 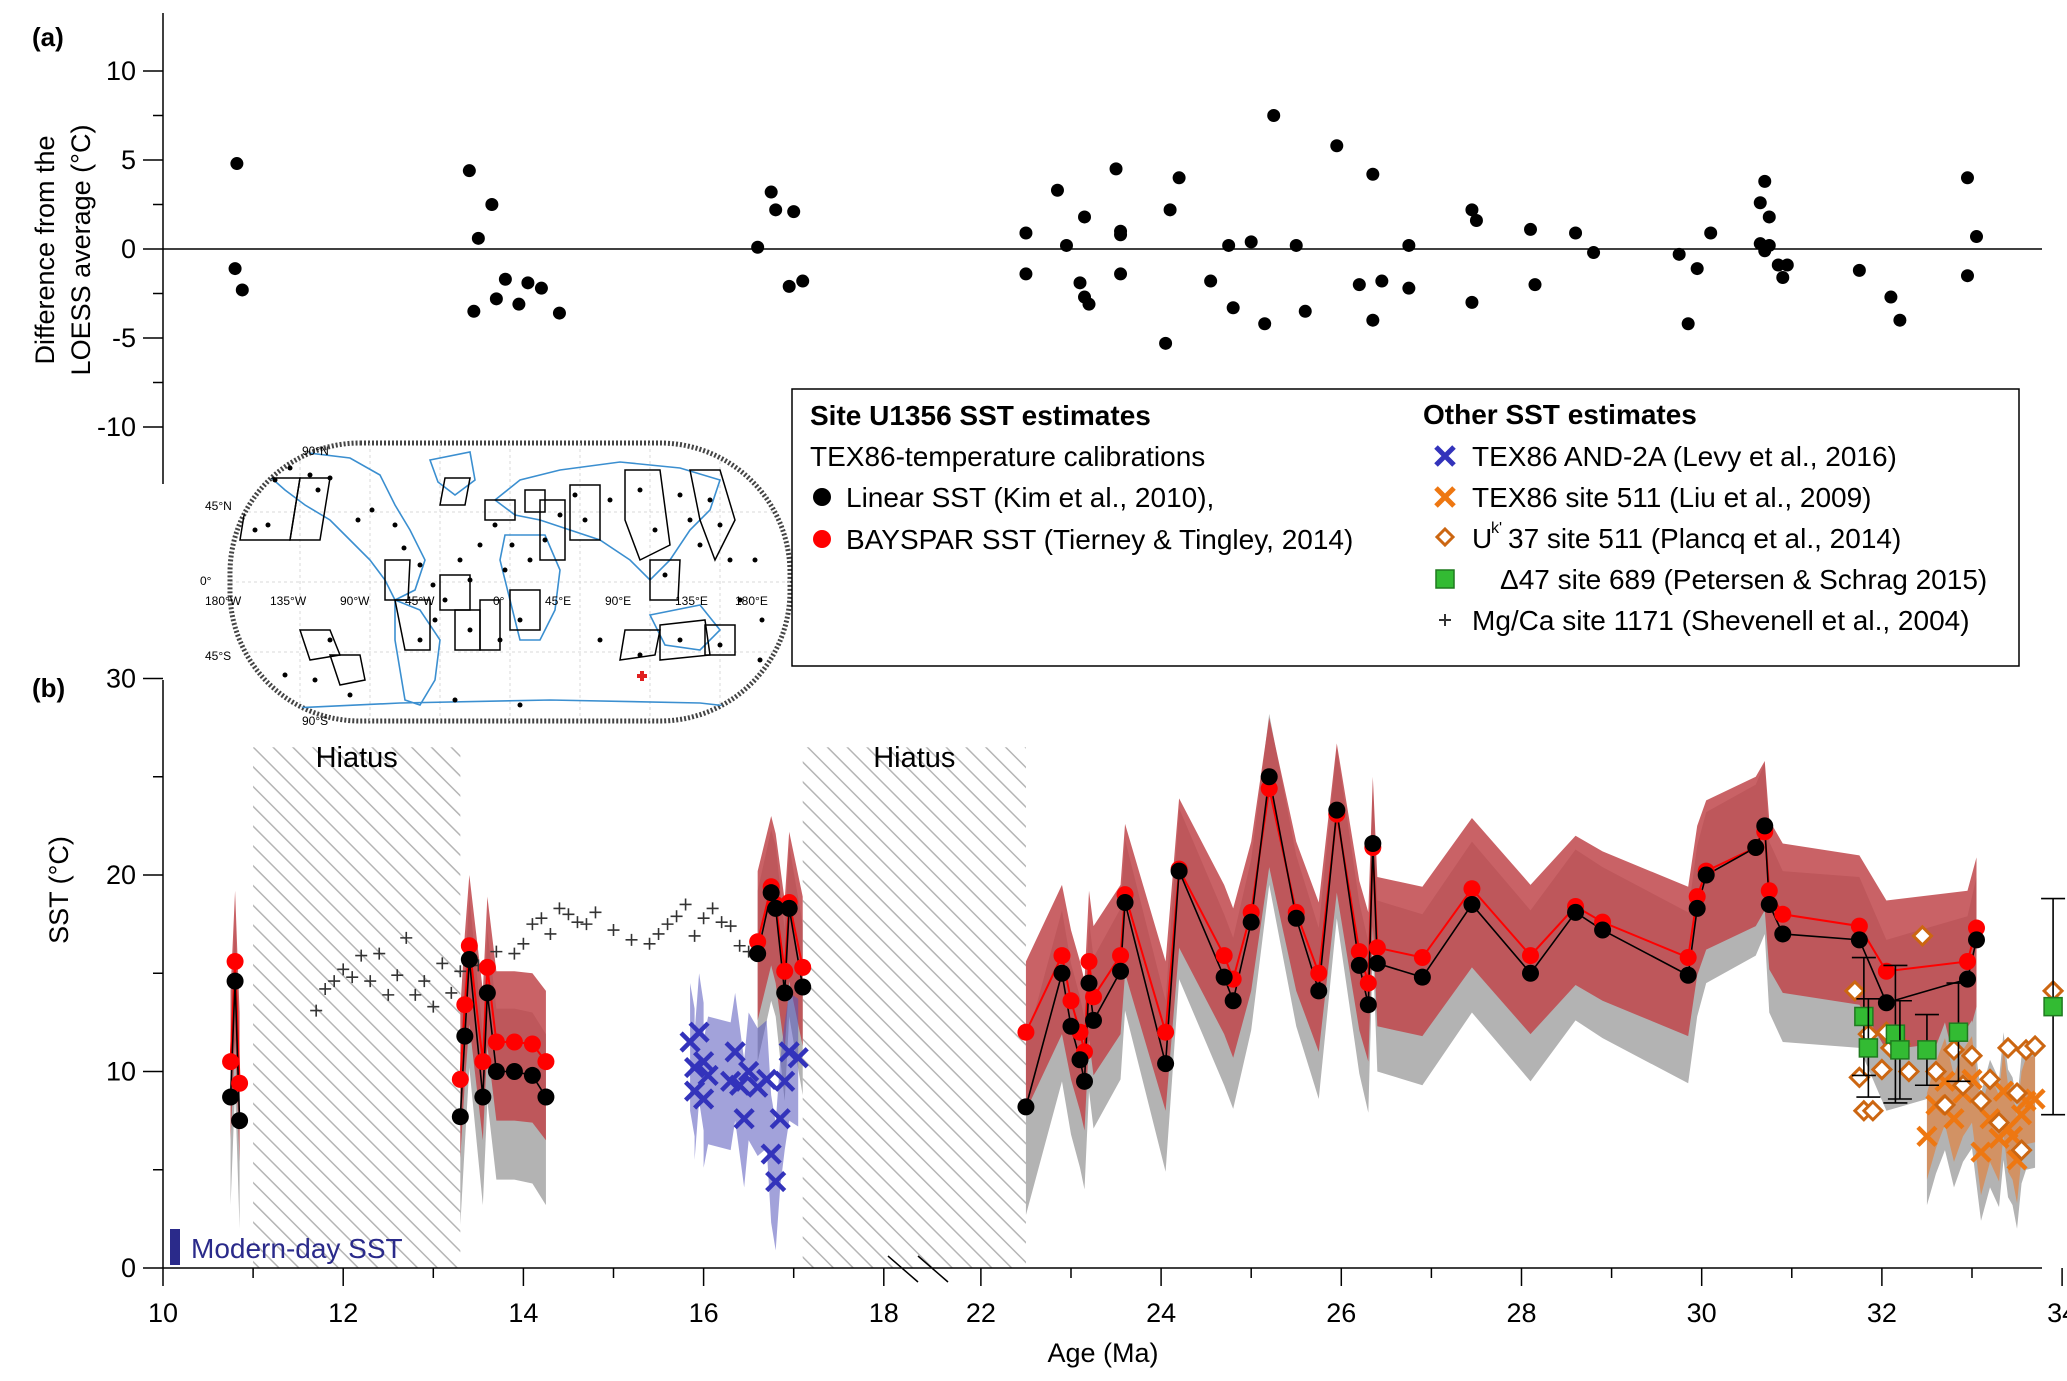 I want to click on map-lon-label: 90°E, so click(x=618, y=601).